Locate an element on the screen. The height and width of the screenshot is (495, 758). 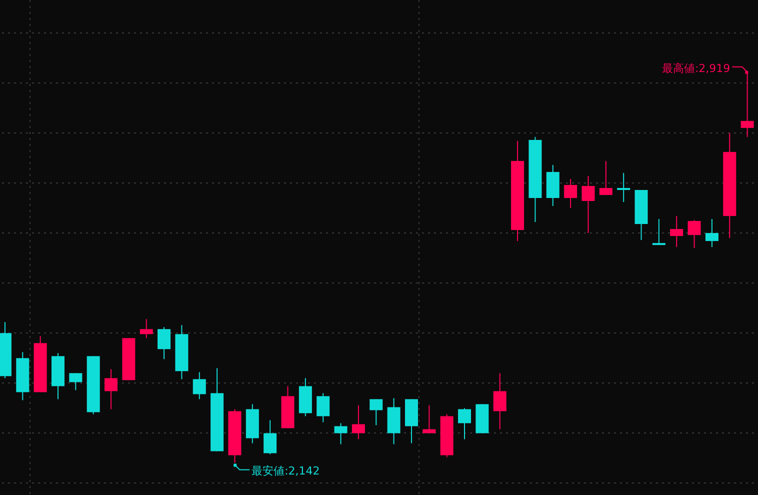
text: 最安値:2,142 is located at coordinates (286, 471).